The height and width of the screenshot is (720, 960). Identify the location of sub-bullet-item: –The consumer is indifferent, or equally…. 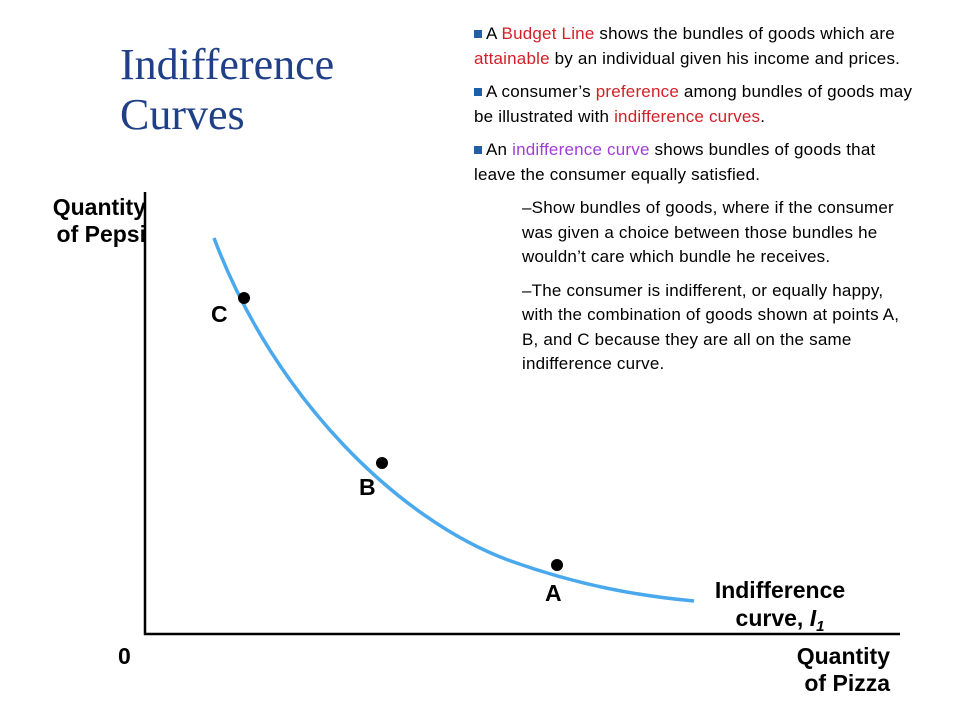
(711, 327).